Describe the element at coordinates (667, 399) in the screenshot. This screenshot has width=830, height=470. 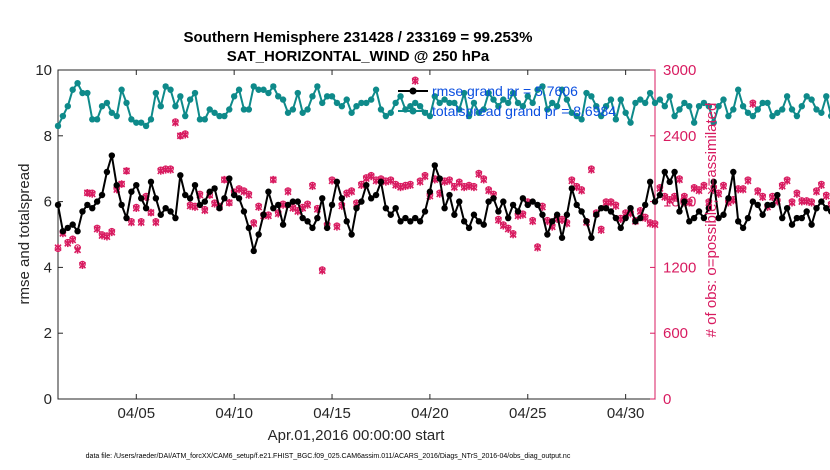
I see `right-tick-label: 0` at that location.